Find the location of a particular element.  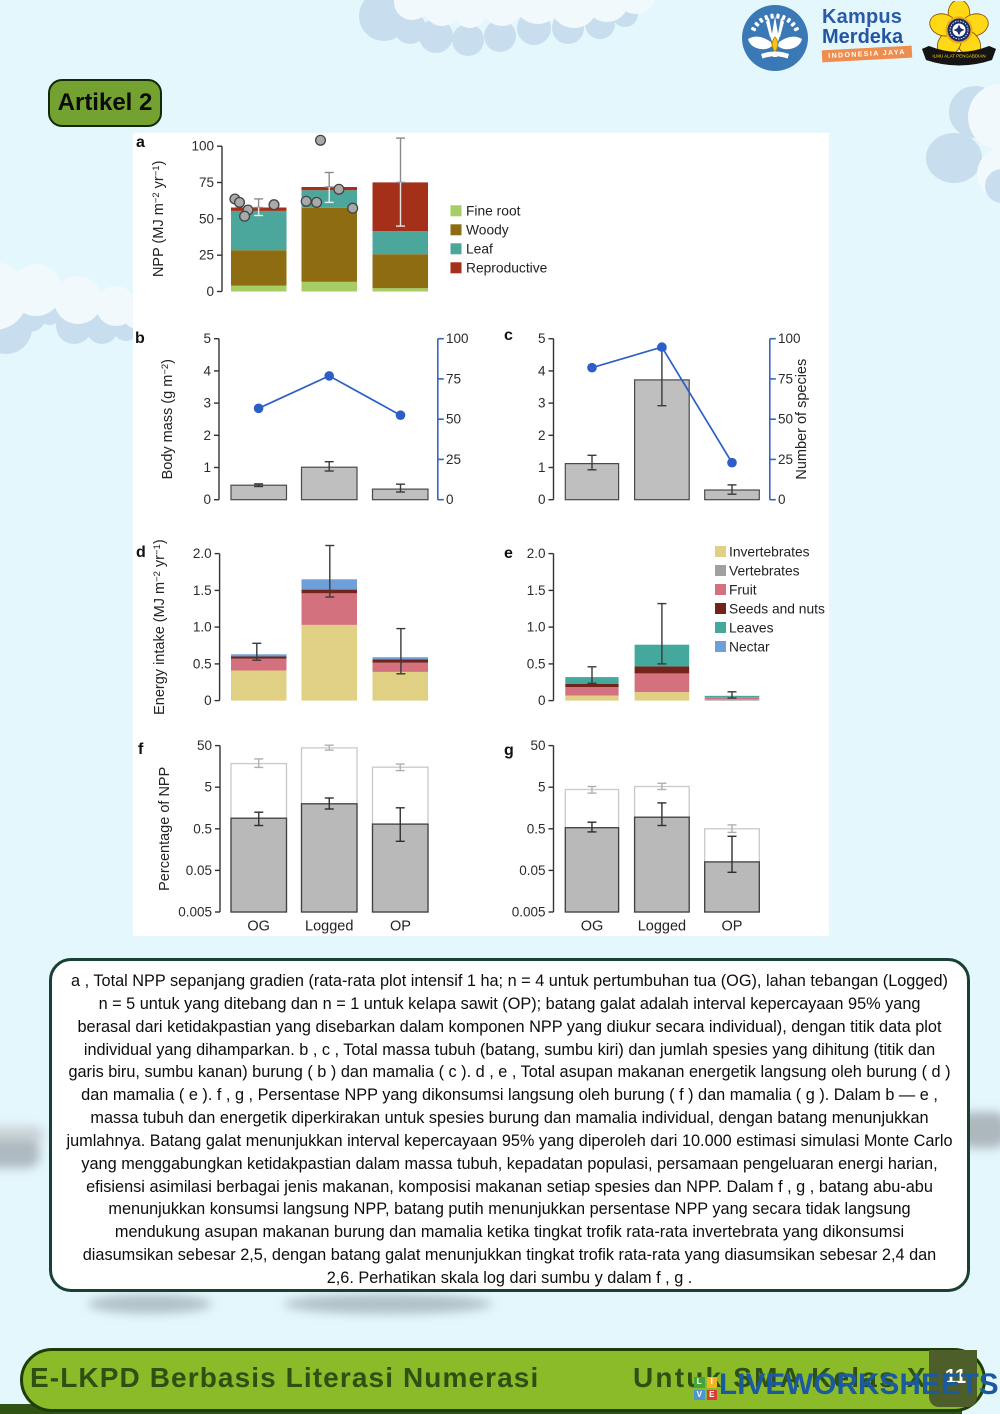

svg-text: Number of species is located at coordinates (802, 419).